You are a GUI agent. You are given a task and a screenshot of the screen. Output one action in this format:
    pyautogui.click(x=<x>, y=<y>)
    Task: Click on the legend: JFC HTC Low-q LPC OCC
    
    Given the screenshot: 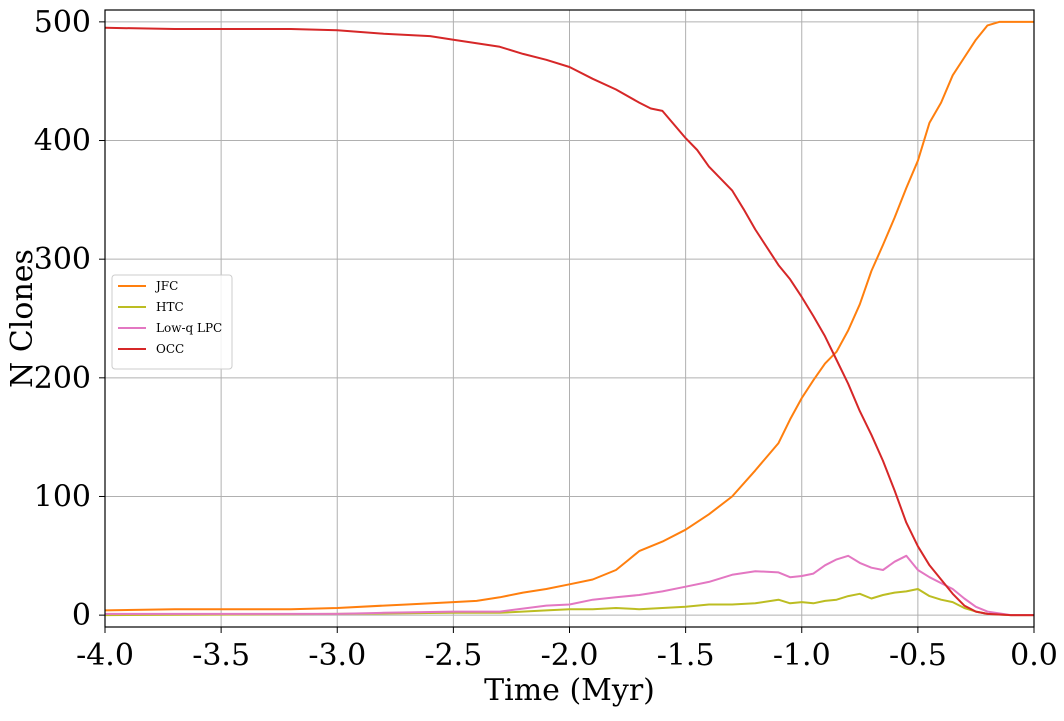 What is the action you would take?
    pyautogui.click(x=172, y=322)
    